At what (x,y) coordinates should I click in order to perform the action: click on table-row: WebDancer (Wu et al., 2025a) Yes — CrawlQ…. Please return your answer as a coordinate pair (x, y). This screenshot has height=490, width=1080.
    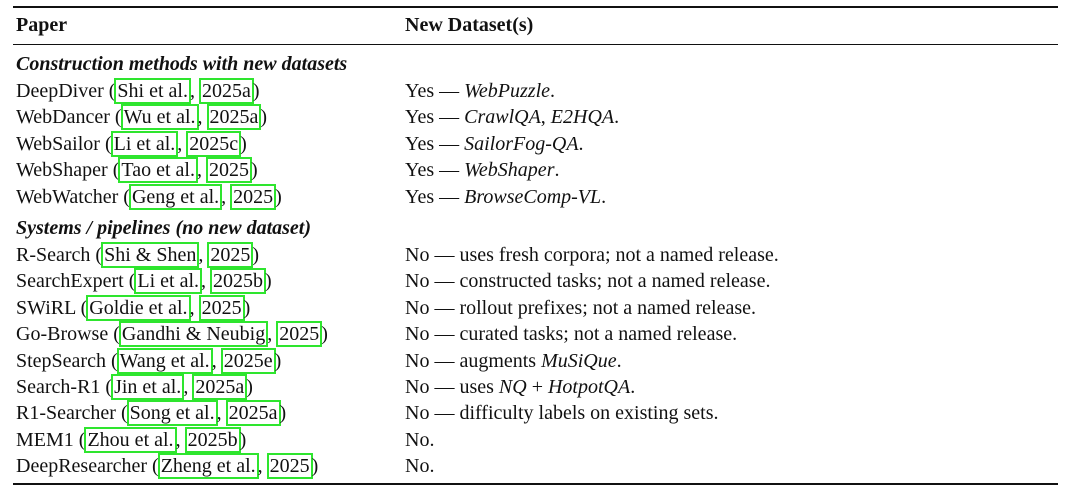
    Looking at the image, I should click on (540, 117).